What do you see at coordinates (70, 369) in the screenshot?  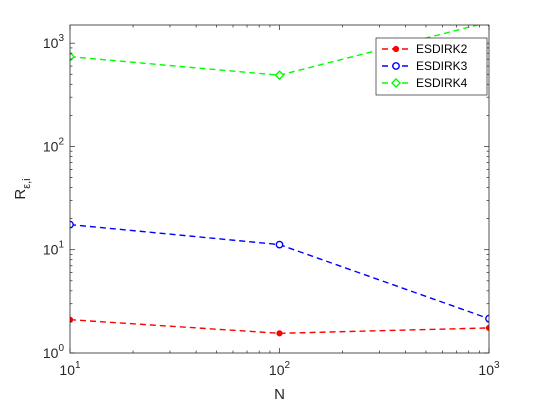 I see `x-tick-label: 10¹` at bounding box center [70, 369].